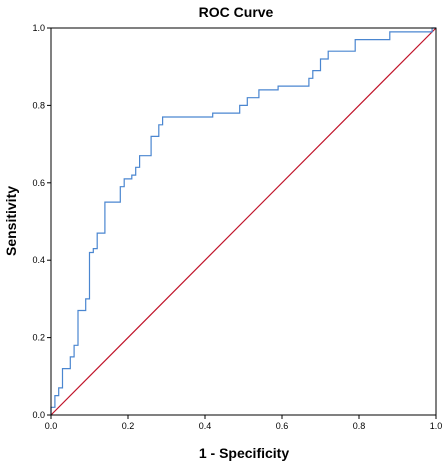 The width and height of the screenshot is (447, 467). Describe the element at coordinates (38, 415) in the screenshot. I see `y-tick-label: 0.0` at that location.